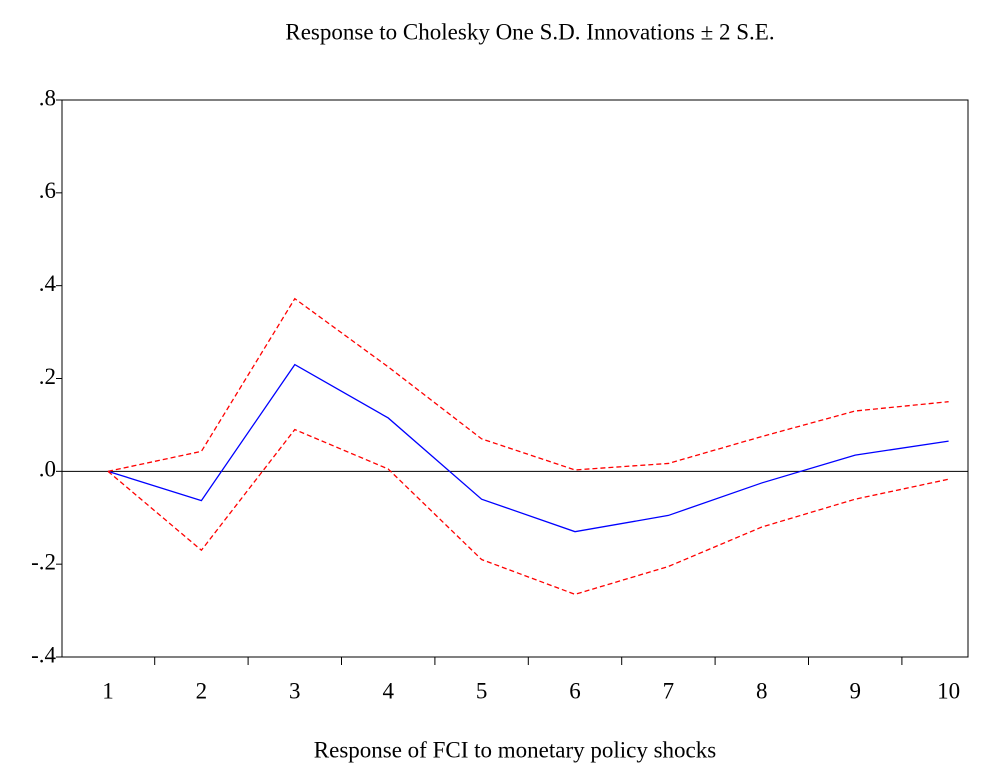 Image resolution: width=985 pixels, height=776 pixels. I want to click on x-tick-label: 3, so click(295, 690).